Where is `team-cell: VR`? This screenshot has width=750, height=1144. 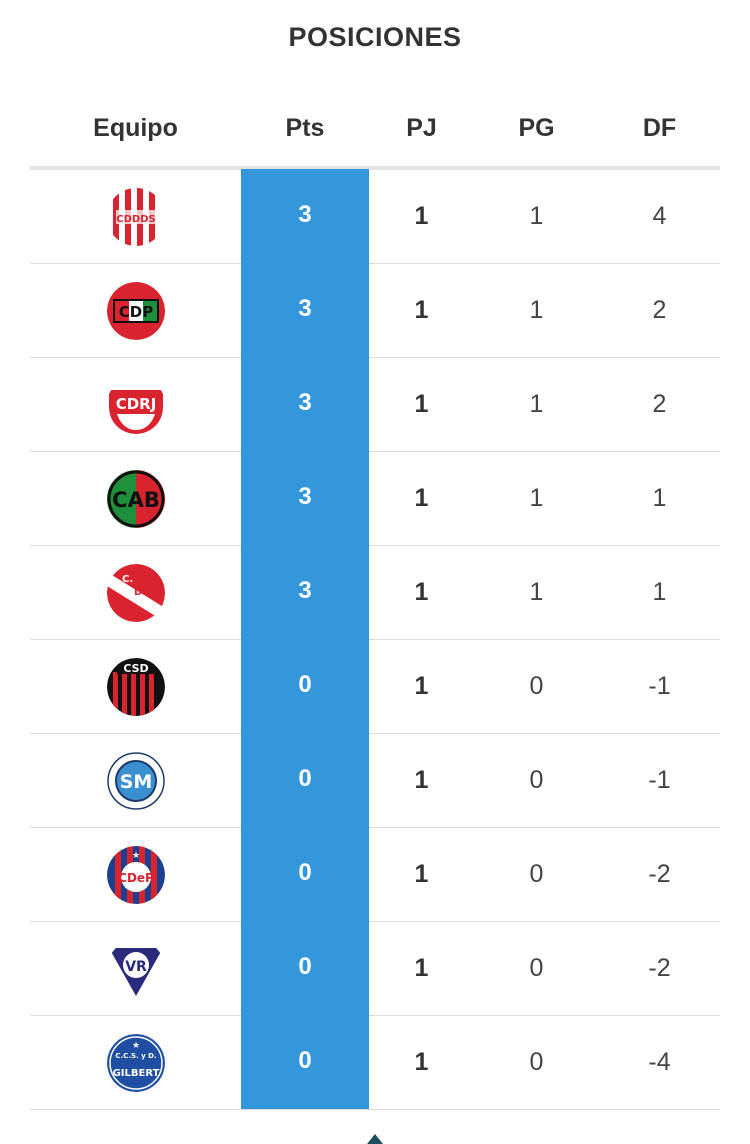 team-cell: VR is located at coordinates (135, 968).